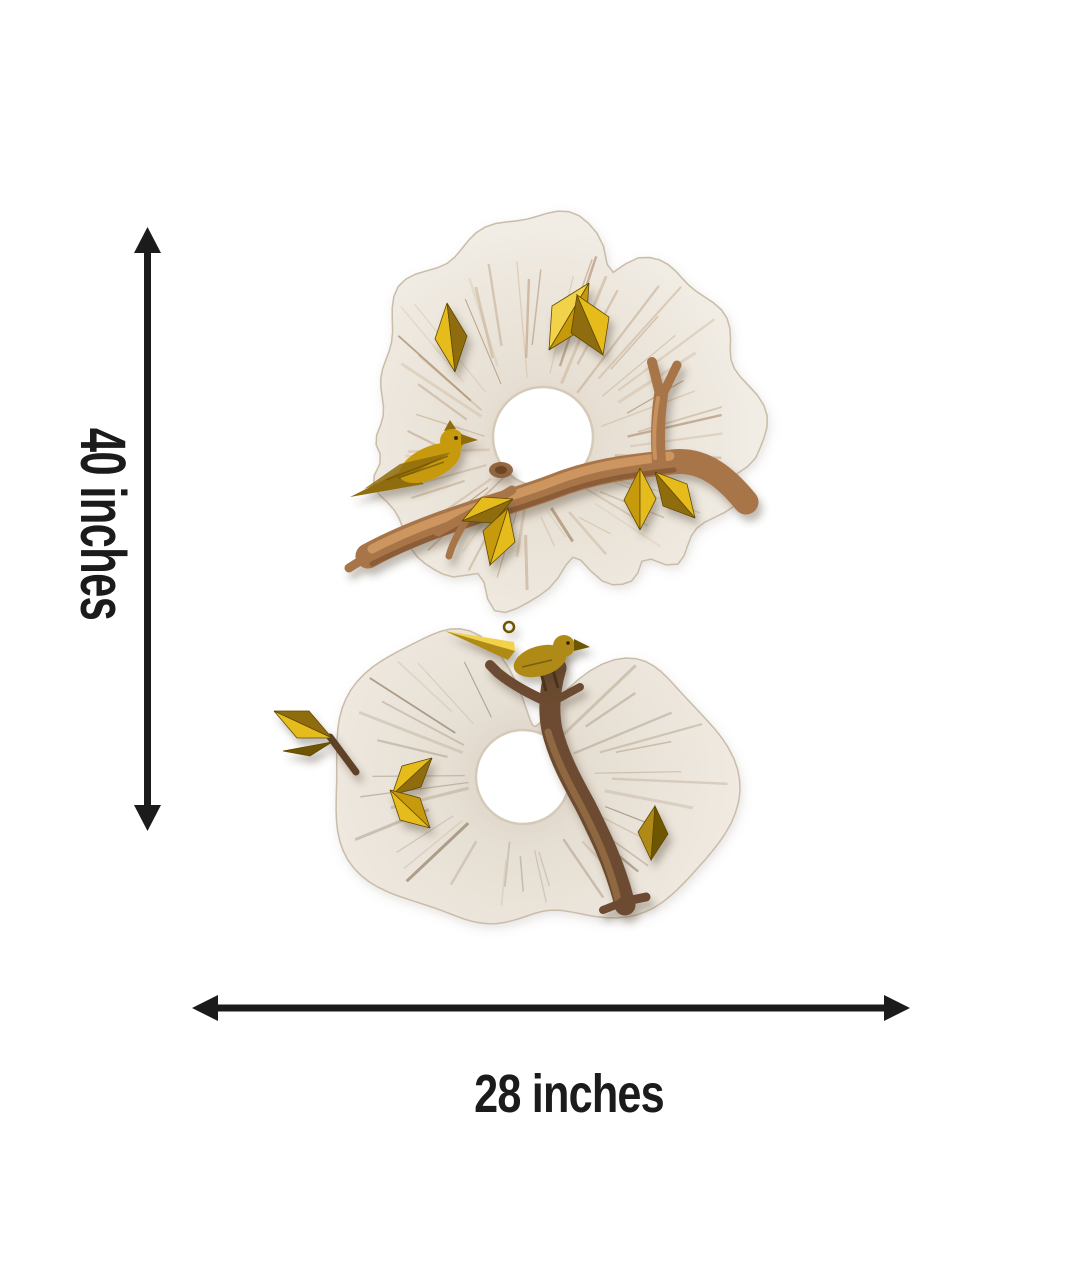  I want to click on wall-art-top-disc, so click(556, 412).